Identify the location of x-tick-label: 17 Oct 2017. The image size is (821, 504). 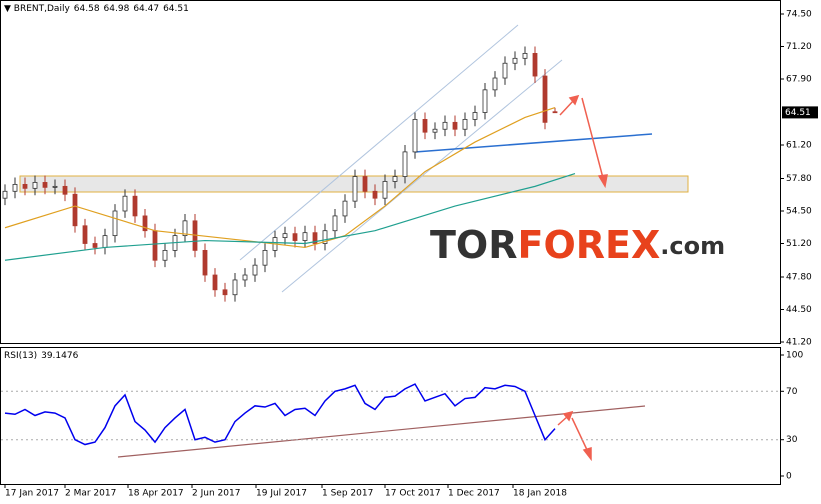
(413, 494).